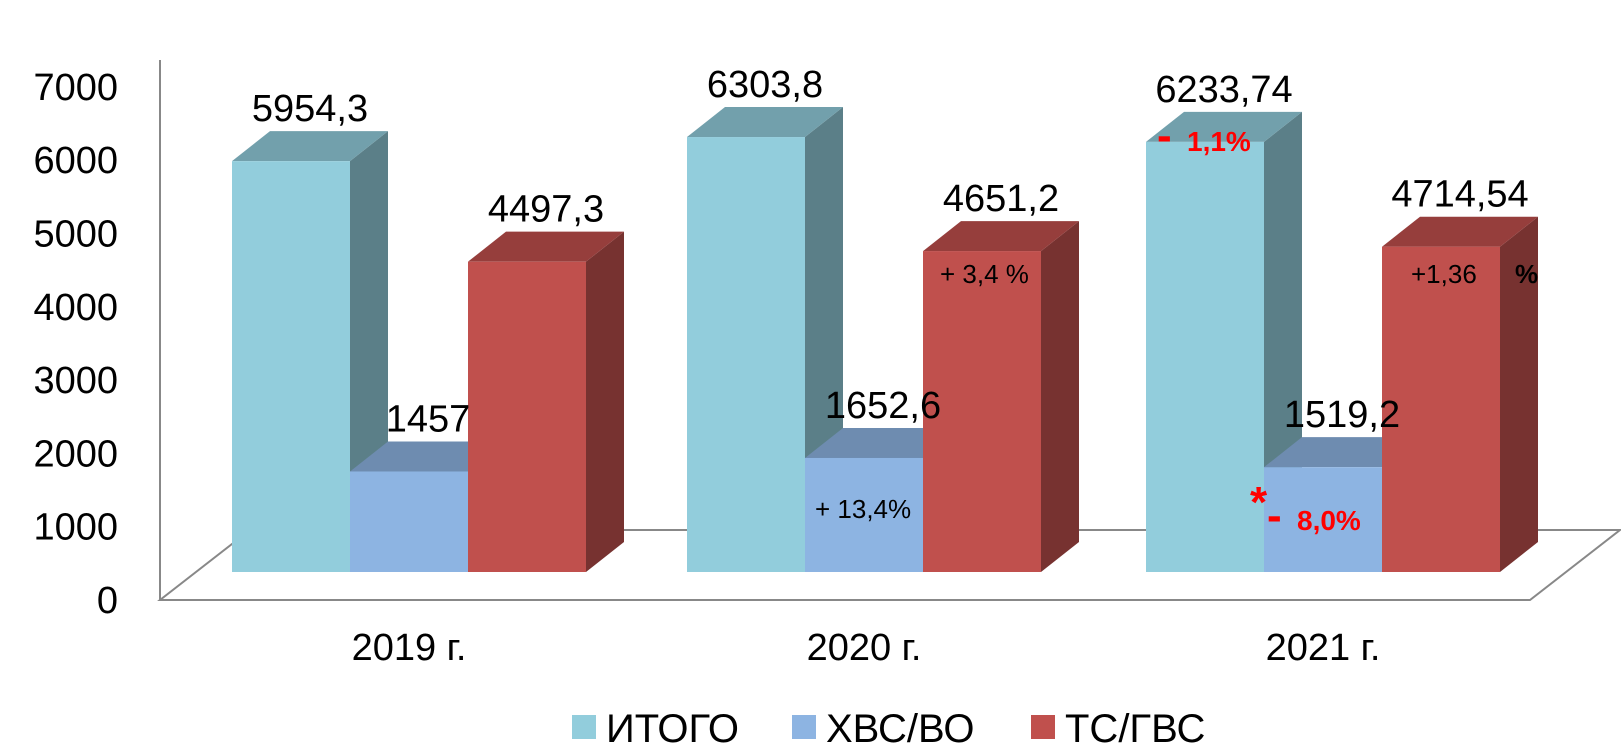 Image resolution: width=1621 pixels, height=752 pixels. Describe the element at coordinates (75, 88) in the screenshot. I see `y-tick-label: 7000` at that location.